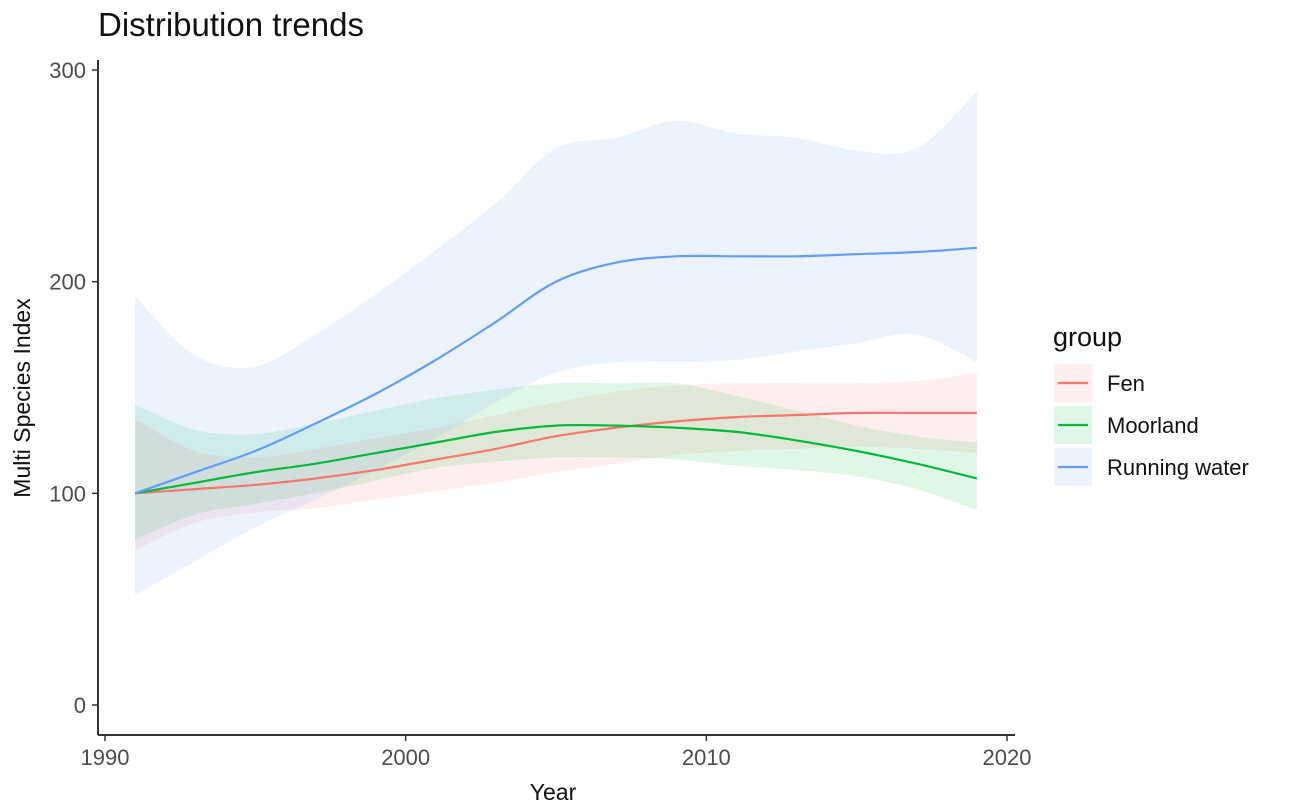 This screenshot has width=1298, height=812. I want to click on legend-label-moorland: Moorland, so click(1153, 425).